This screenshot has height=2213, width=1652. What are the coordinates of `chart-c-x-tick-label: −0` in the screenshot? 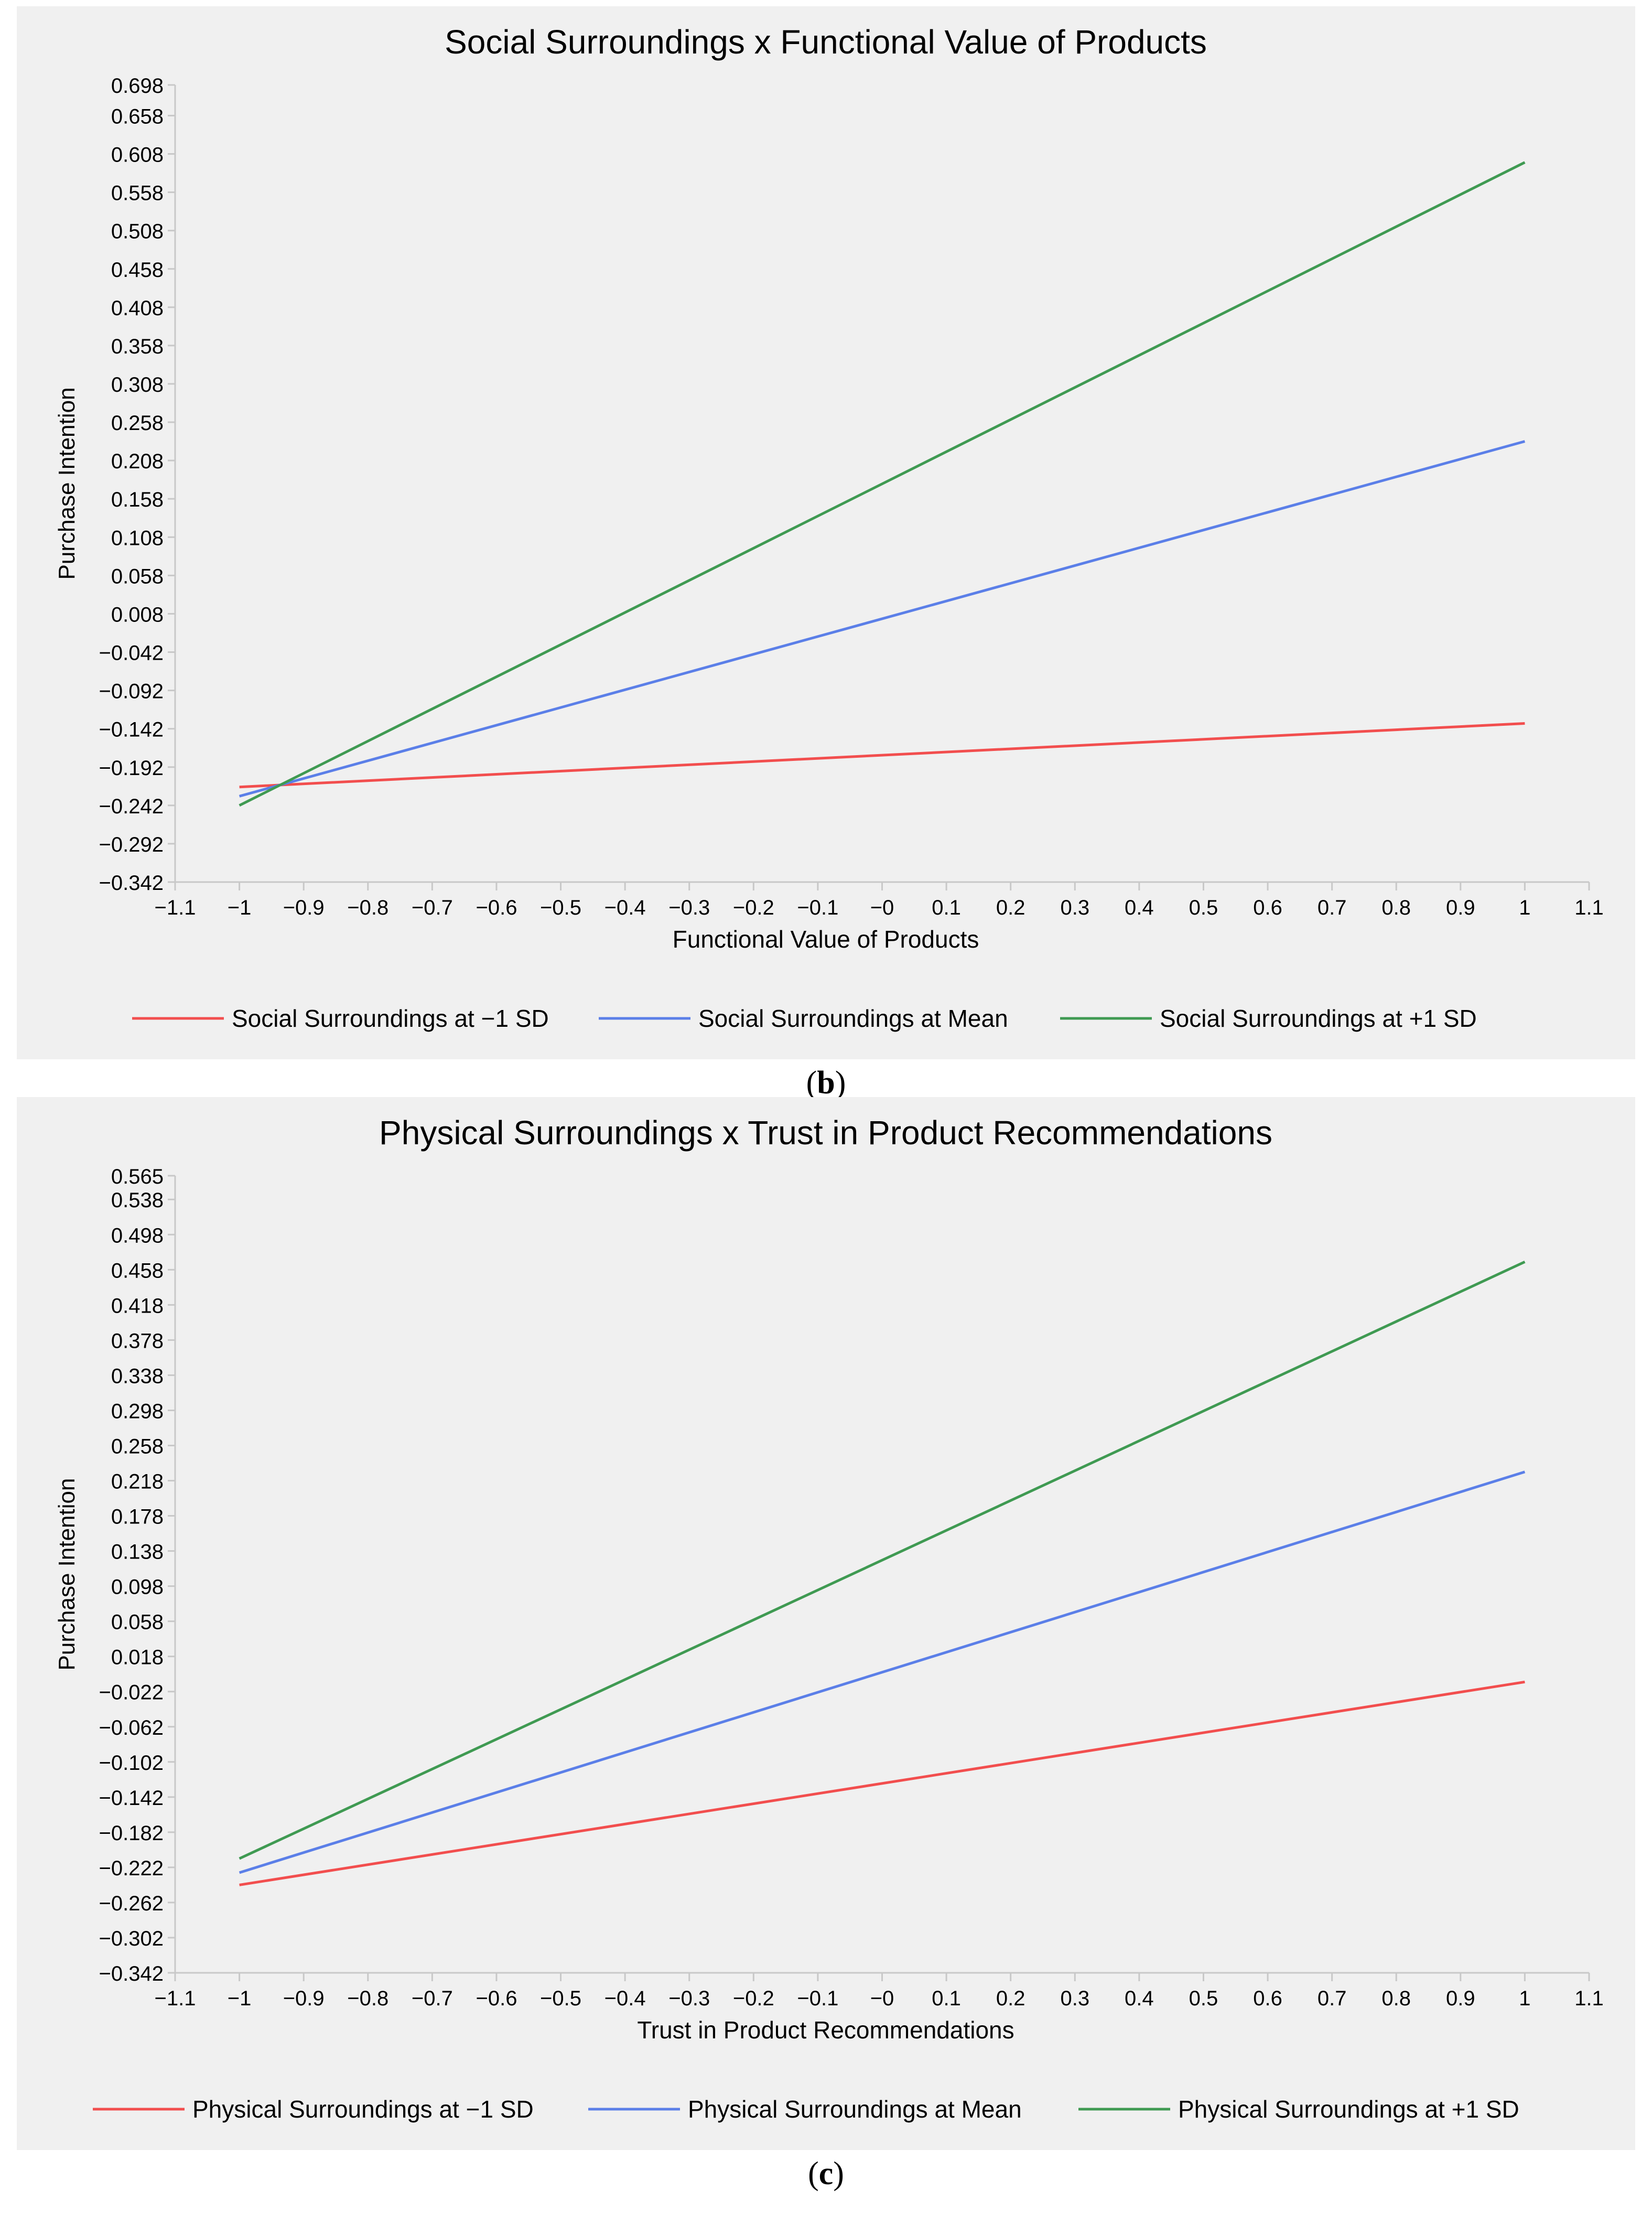 It's located at (882, 1998).